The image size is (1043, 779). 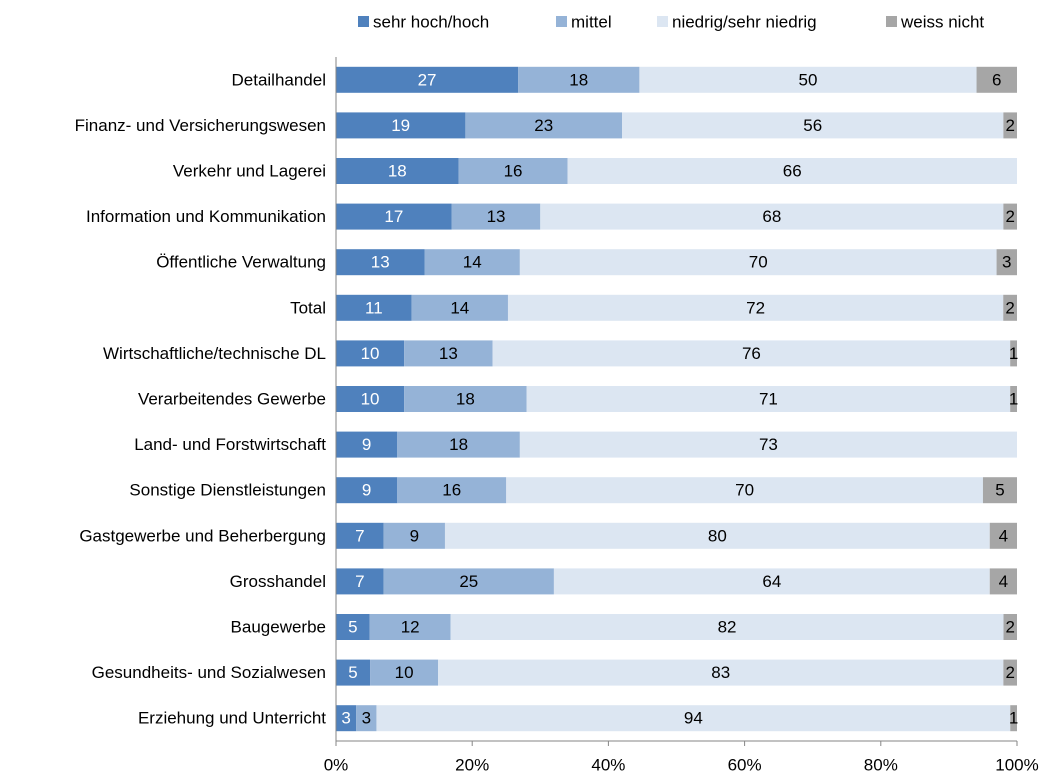 What do you see at coordinates (792, 171) in the screenshot?
I see `data-label: 66` at bounding box center [792, 171].